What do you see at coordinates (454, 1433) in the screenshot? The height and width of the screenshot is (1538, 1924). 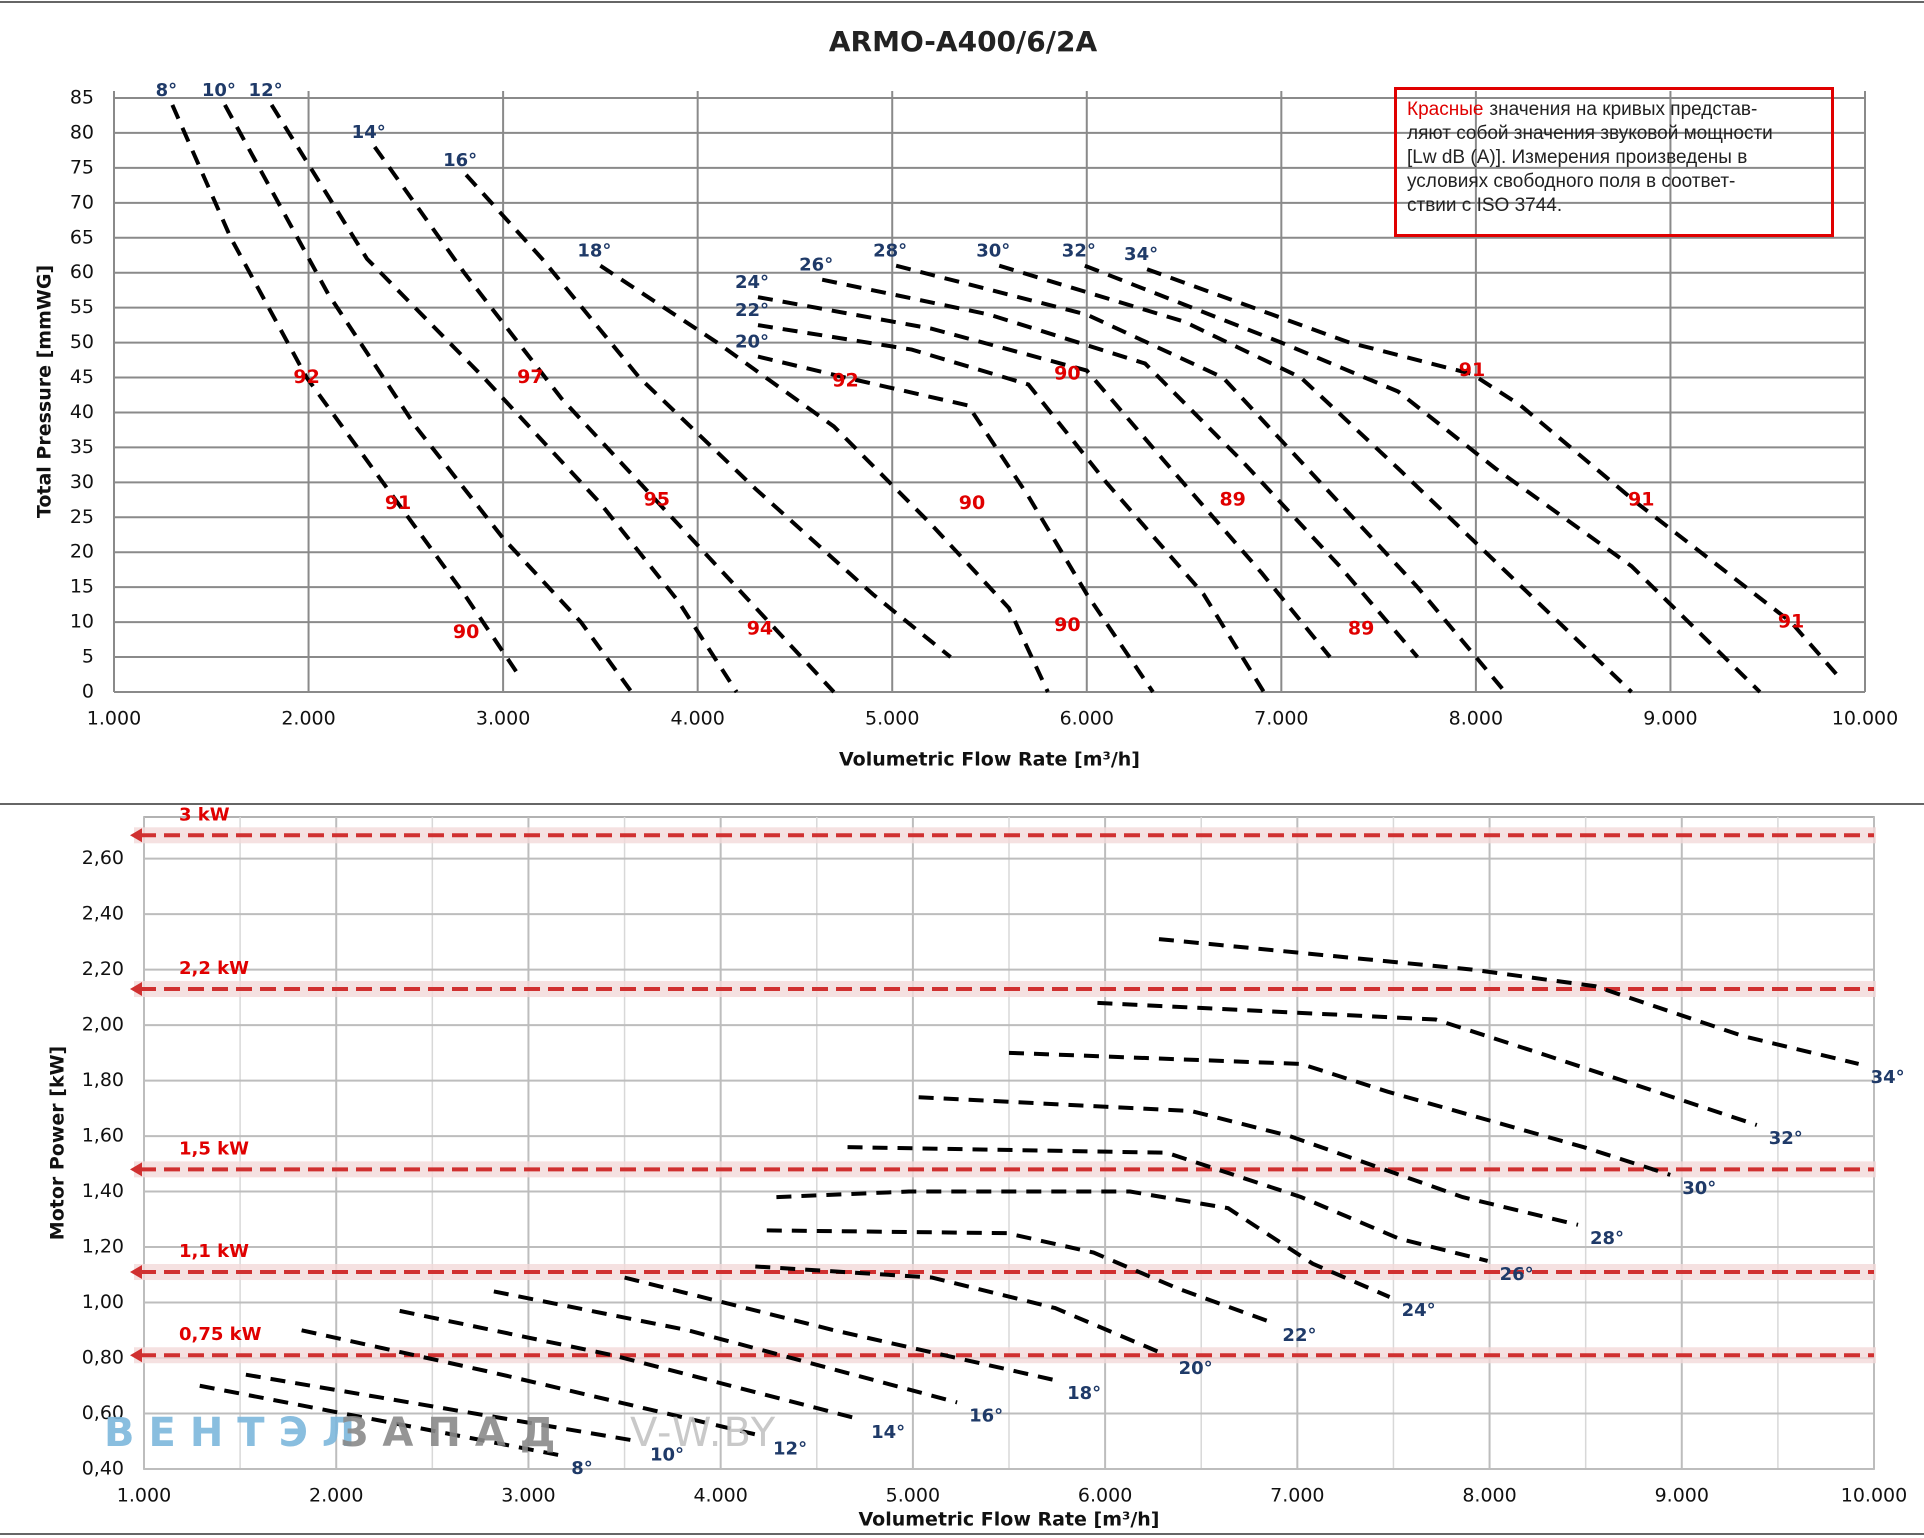 I see `watermark-part: ЗАПАД` at bounding box center [454, 1433].